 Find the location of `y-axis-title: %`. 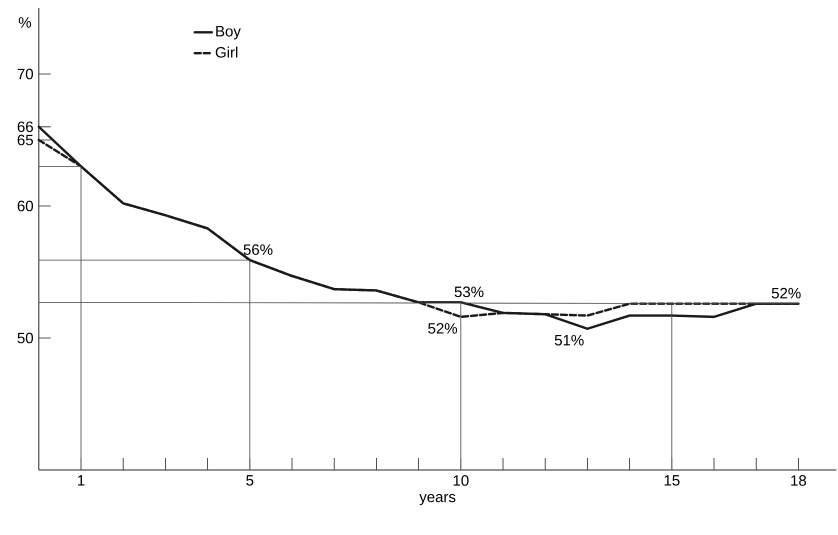

y-axis-title: % is located at coordinates (25, 22).